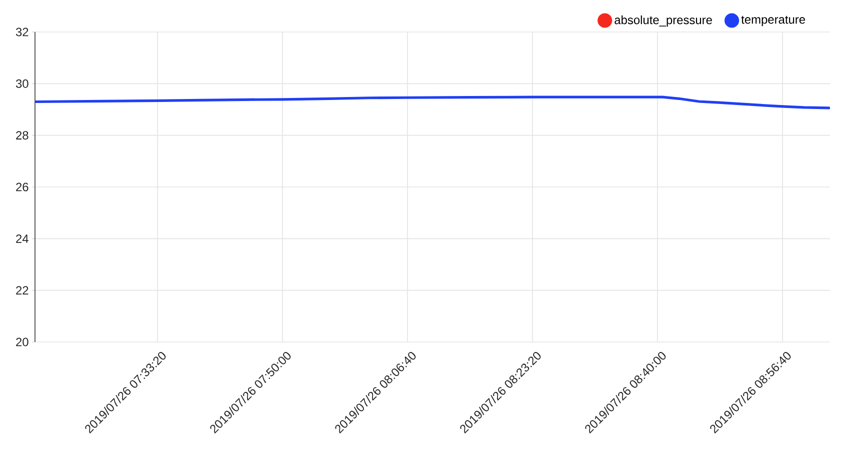 Image resolution: width=842 pixels, height=455 pixels. I want to click on y-tick-label: 30, so click(22, 83).